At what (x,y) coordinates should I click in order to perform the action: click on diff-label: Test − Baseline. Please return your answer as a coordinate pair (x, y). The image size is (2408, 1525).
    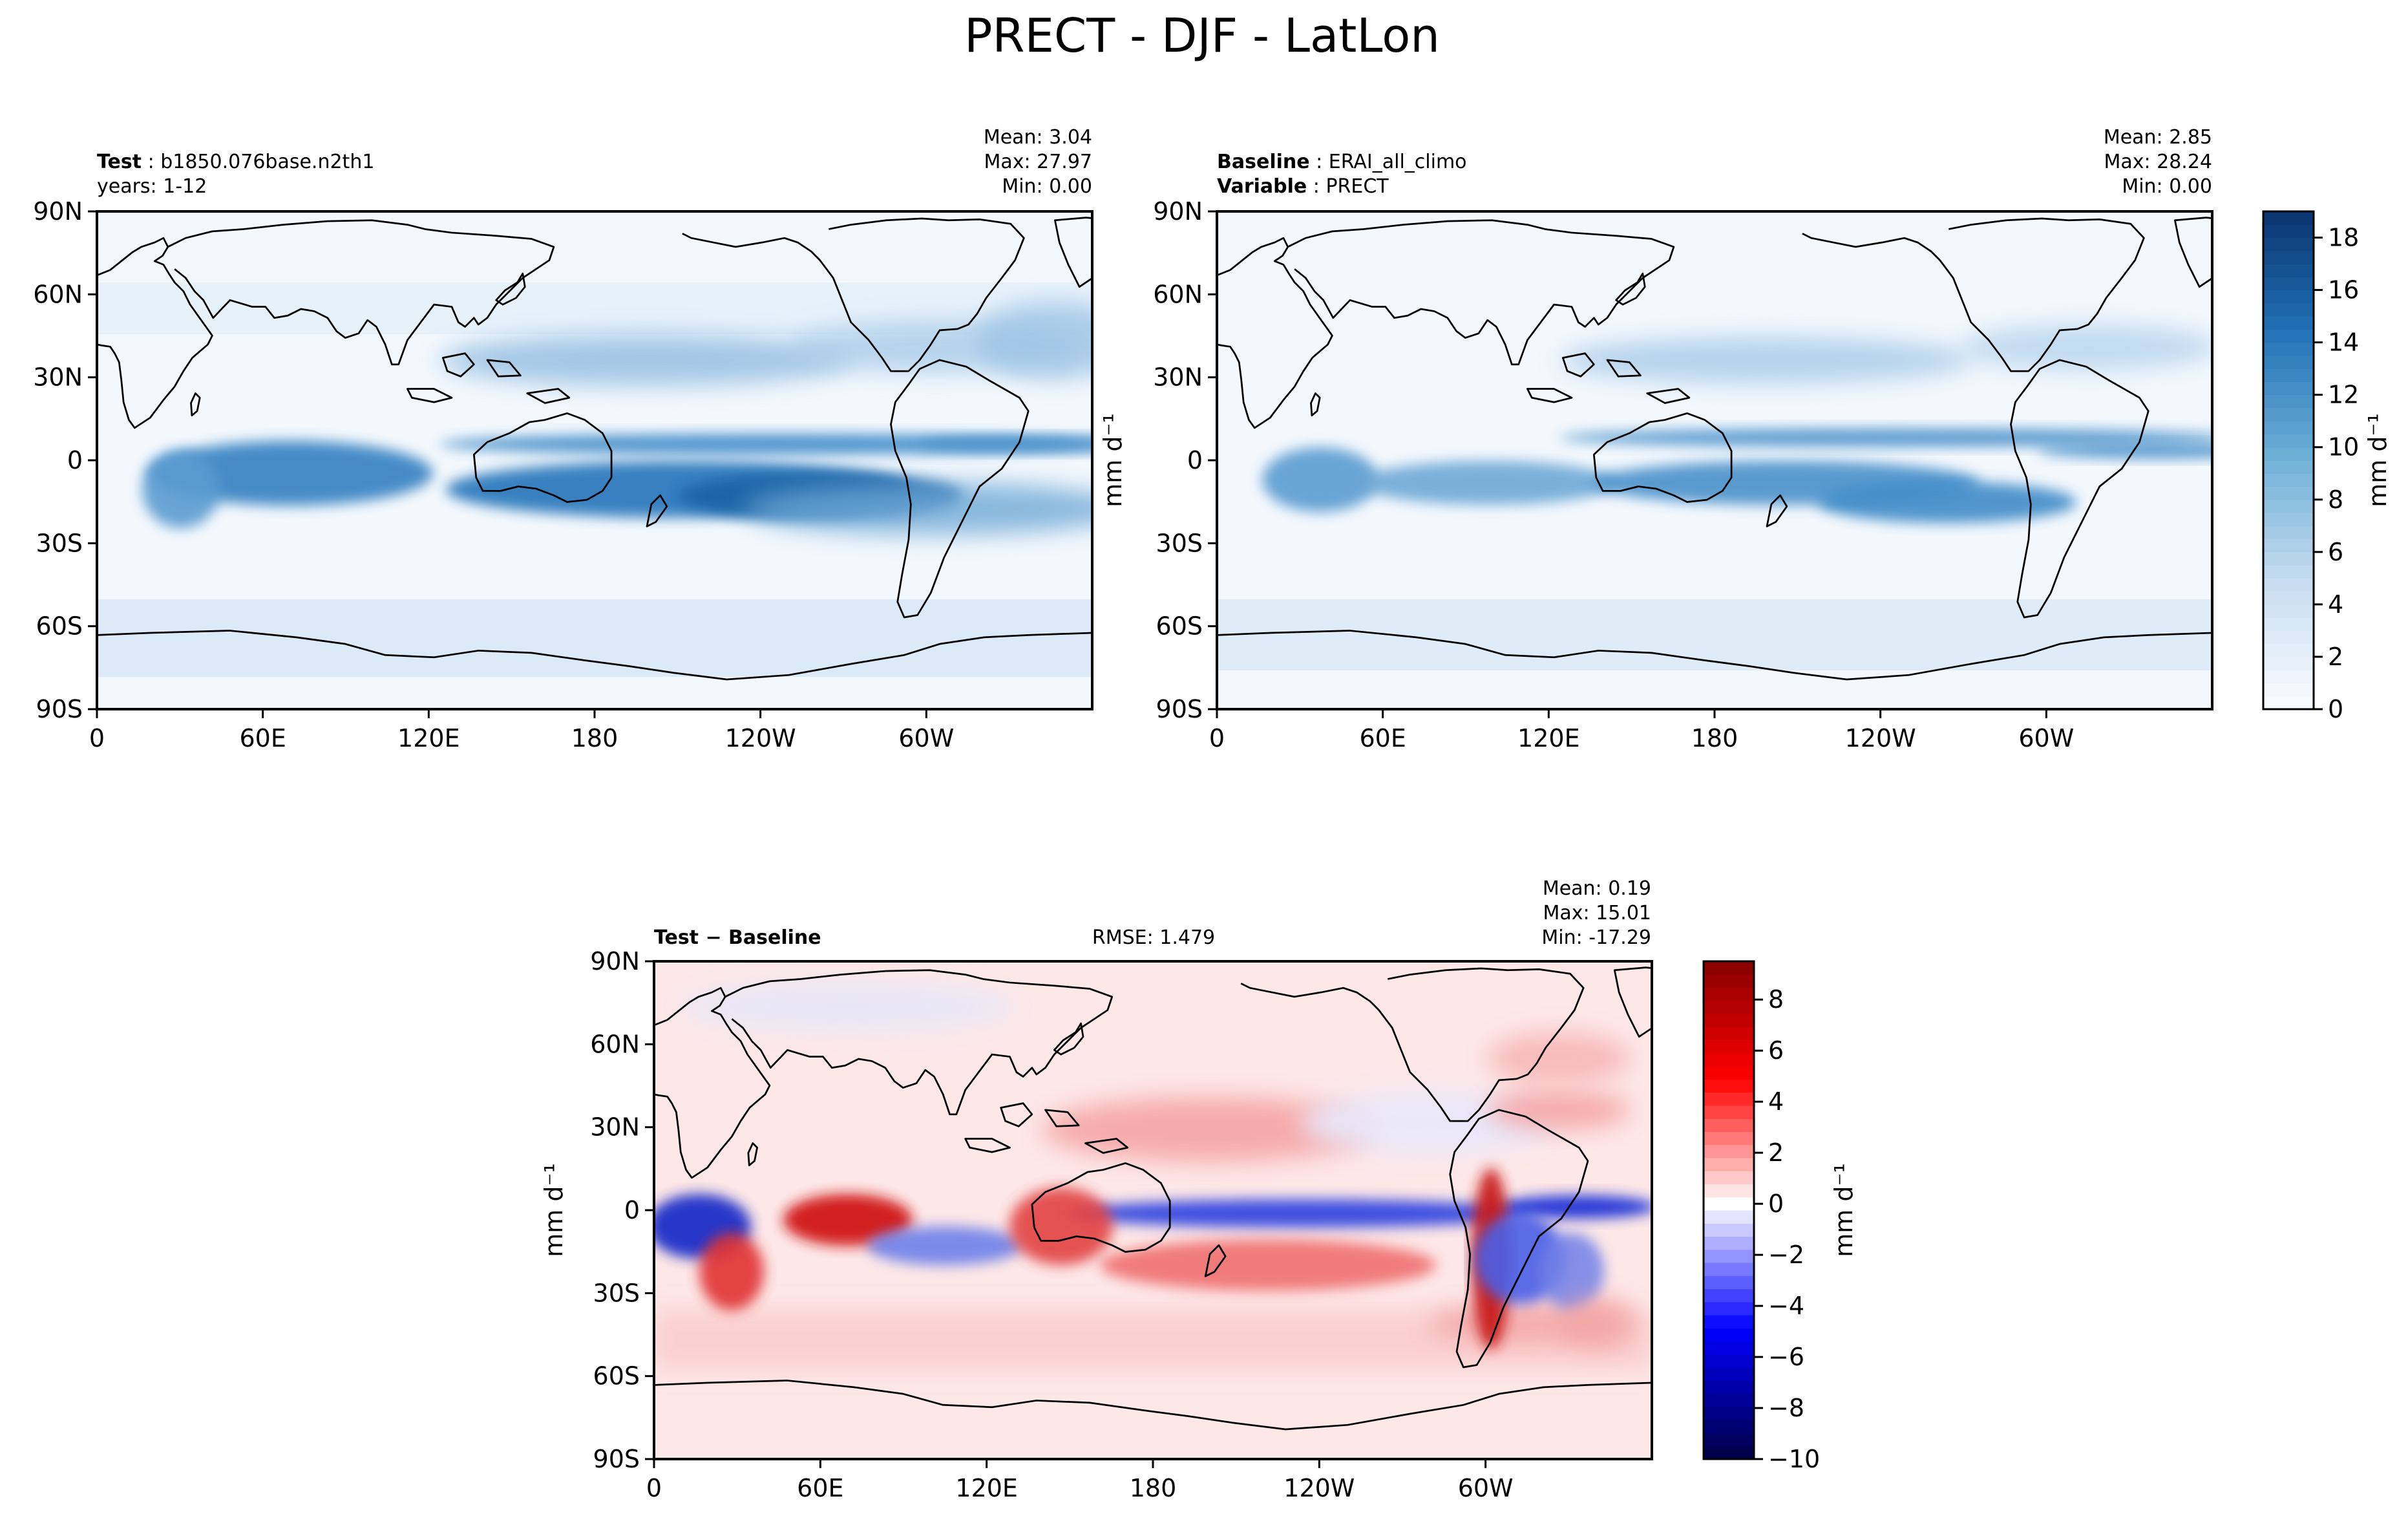
    Looking at the image, I should click on (737, 938).